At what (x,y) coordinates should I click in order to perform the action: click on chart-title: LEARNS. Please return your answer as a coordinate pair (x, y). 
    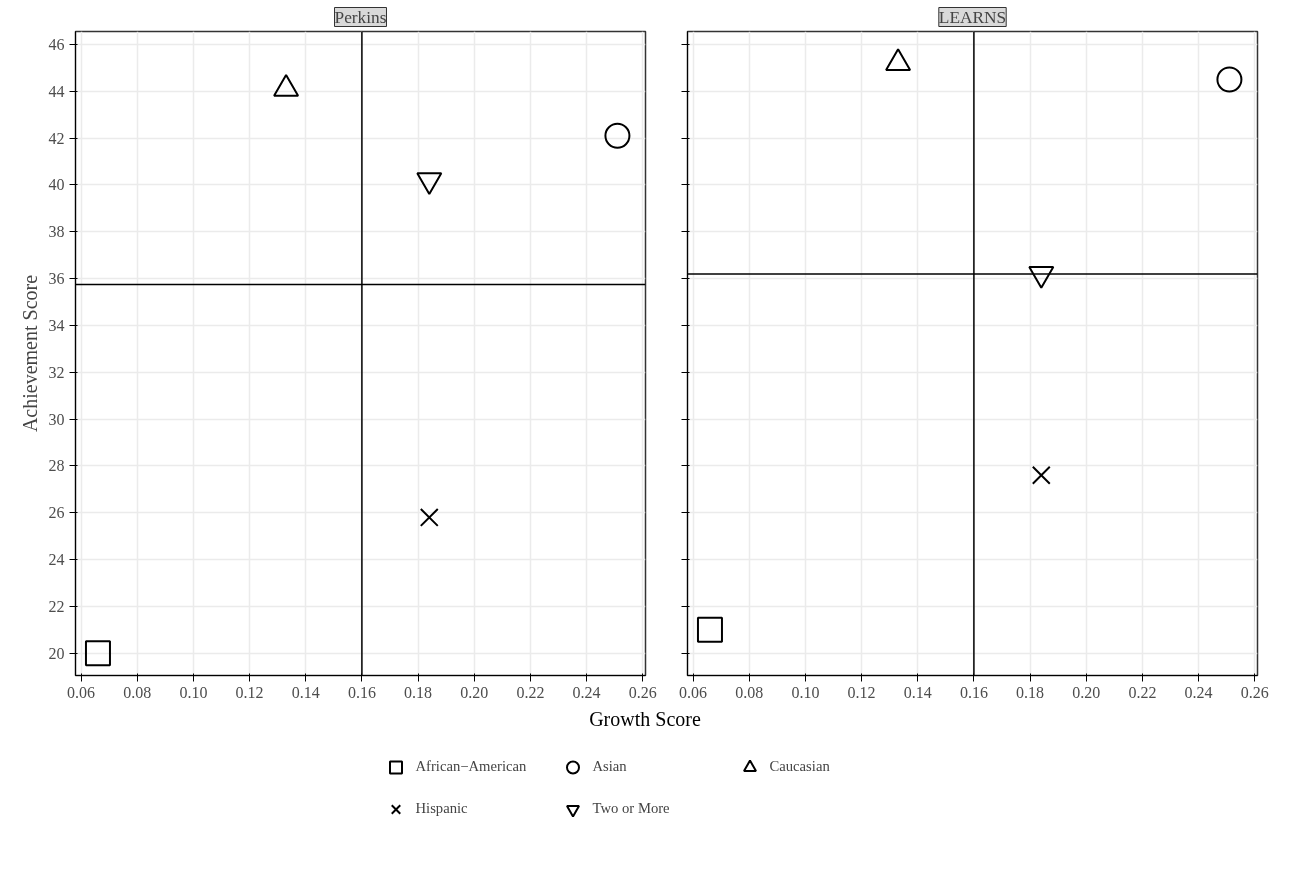
    Looking at the image, I should click on (972, 17).